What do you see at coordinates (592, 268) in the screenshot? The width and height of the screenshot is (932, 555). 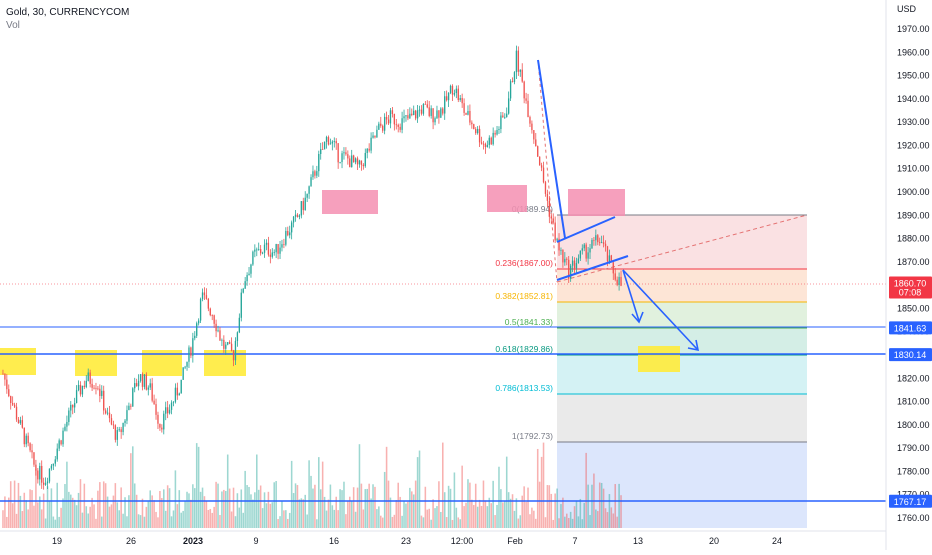 I see `flag-lower-line` at bounding box center [592, 268].